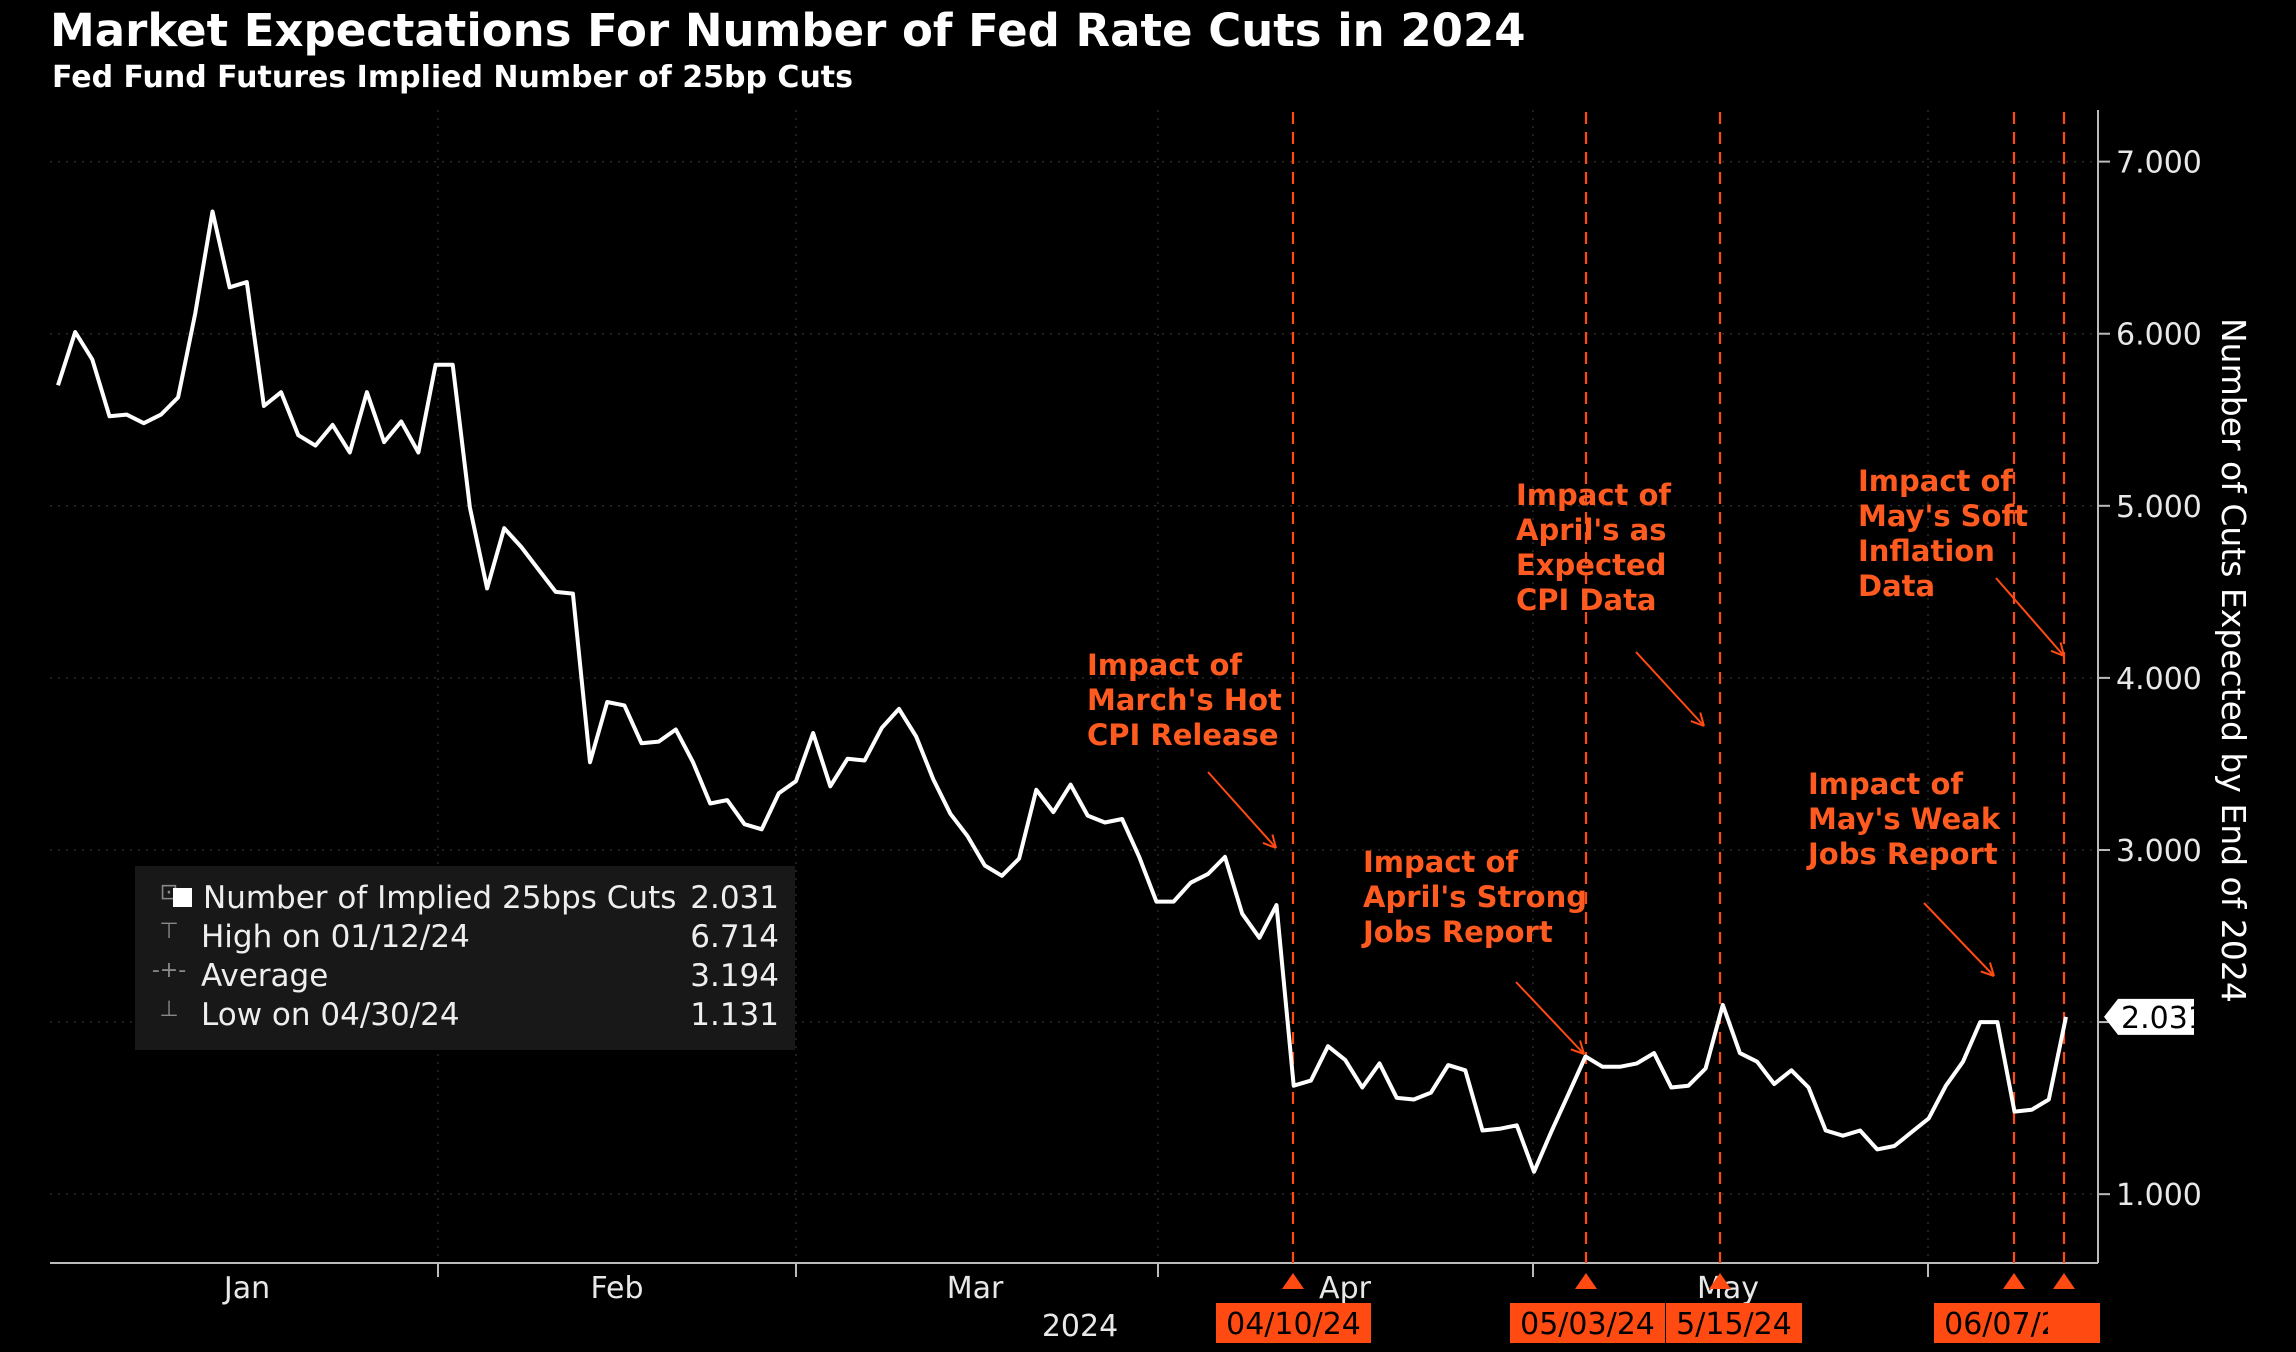 Image resolution: width=2296 pixels, height=1352 pixels. What do you see at coordinates (734, 898) in the screenshot?
I see `legend-series-value: 2.031` at bounding box center [734, 898].